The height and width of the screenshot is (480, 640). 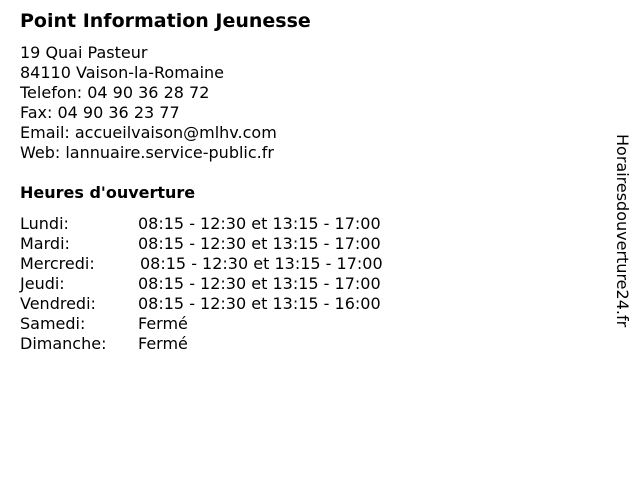 I want to click on day-label: Dimanche:, so click(x=63, y=343).